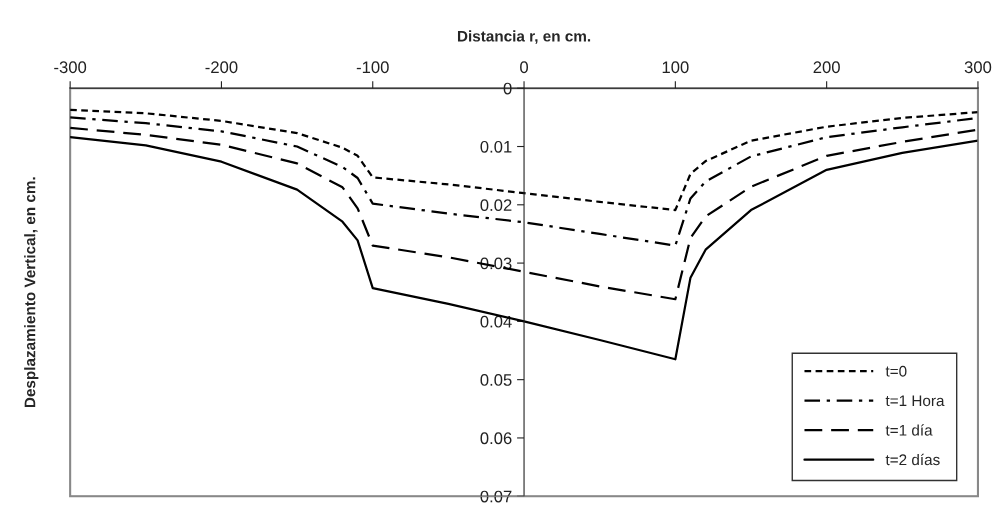 This screenshot has width=1002, height=510. What do you see at coordinates (675, 67) in the screenshot?
I see `x-tick-label: 100` at bounding box center [675, 67].